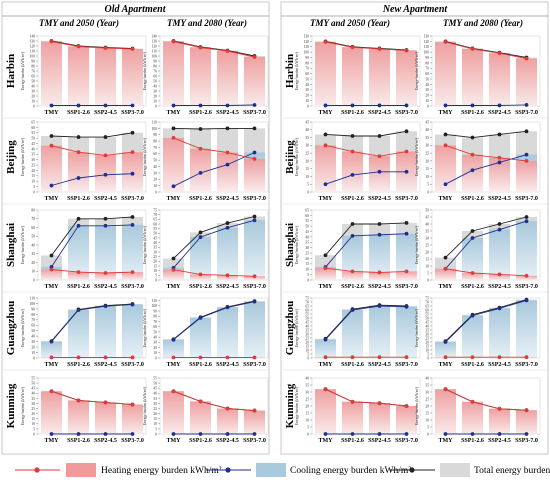 This screenshot has width=550, height=488. I want to click on y-tick-label: 130, so click(155, 41).